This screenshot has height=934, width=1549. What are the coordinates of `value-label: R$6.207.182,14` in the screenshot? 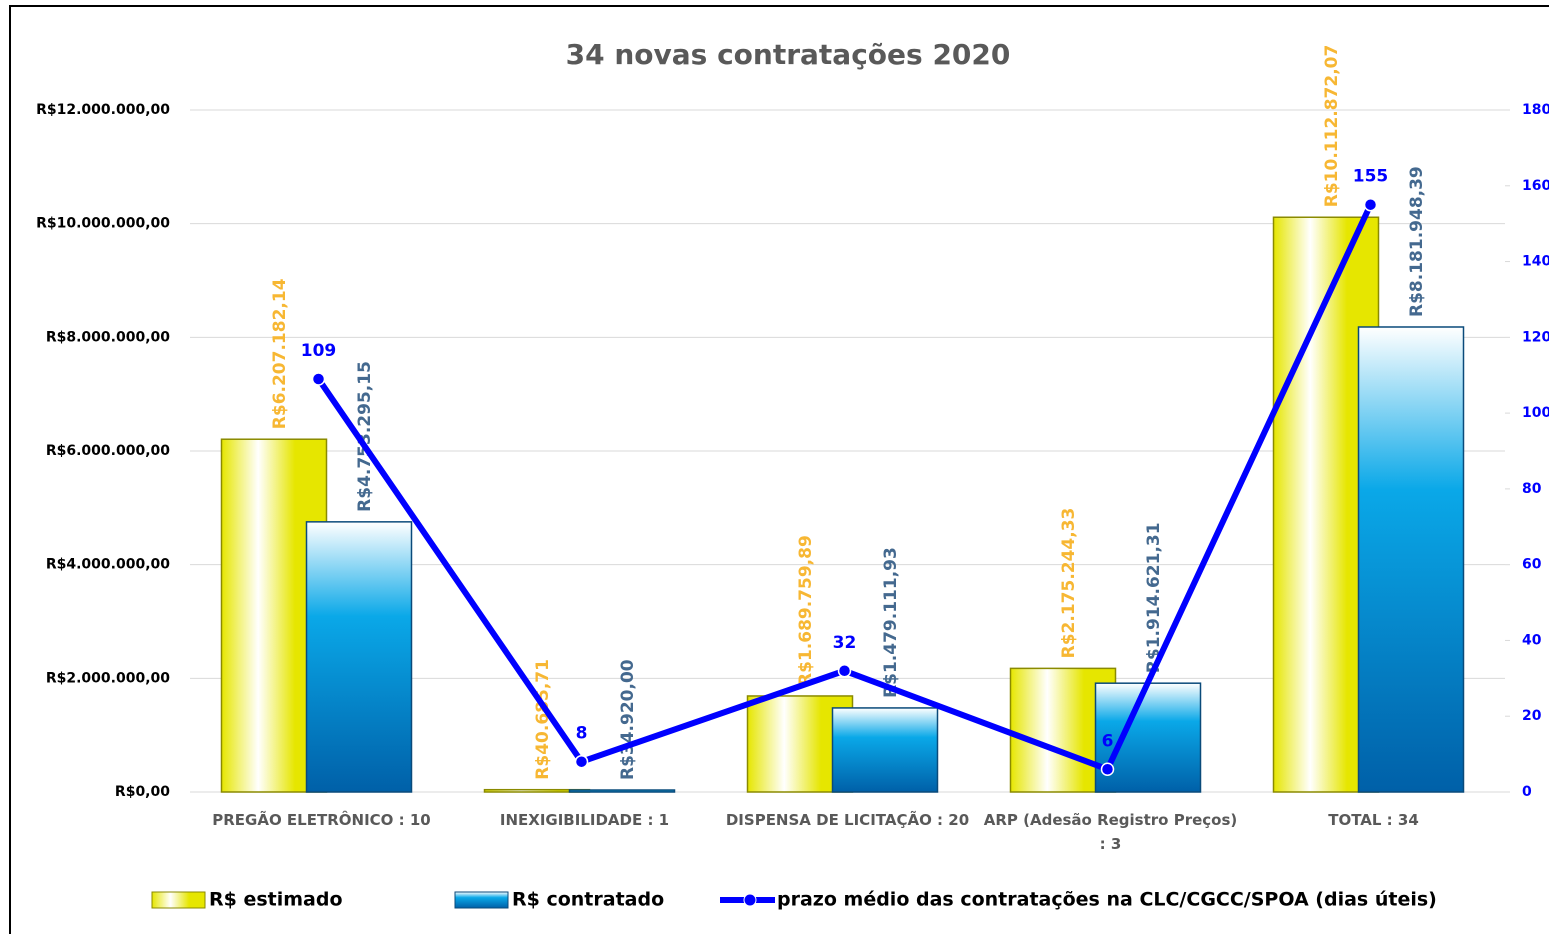 It's located at (280, 353).